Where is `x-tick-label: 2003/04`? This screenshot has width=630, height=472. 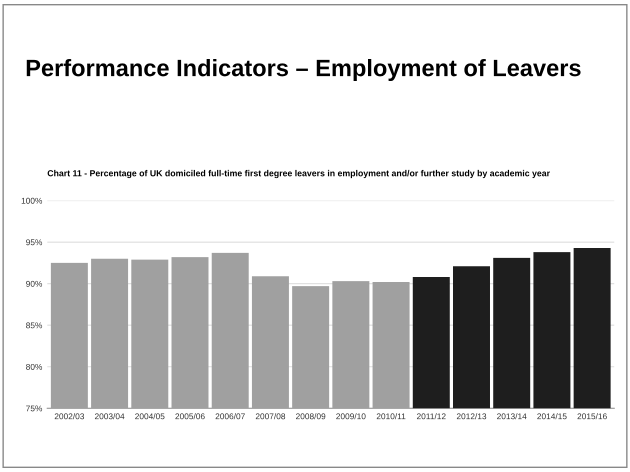
x-tick-label: 2003/04 is located at coordinates (109, 416).